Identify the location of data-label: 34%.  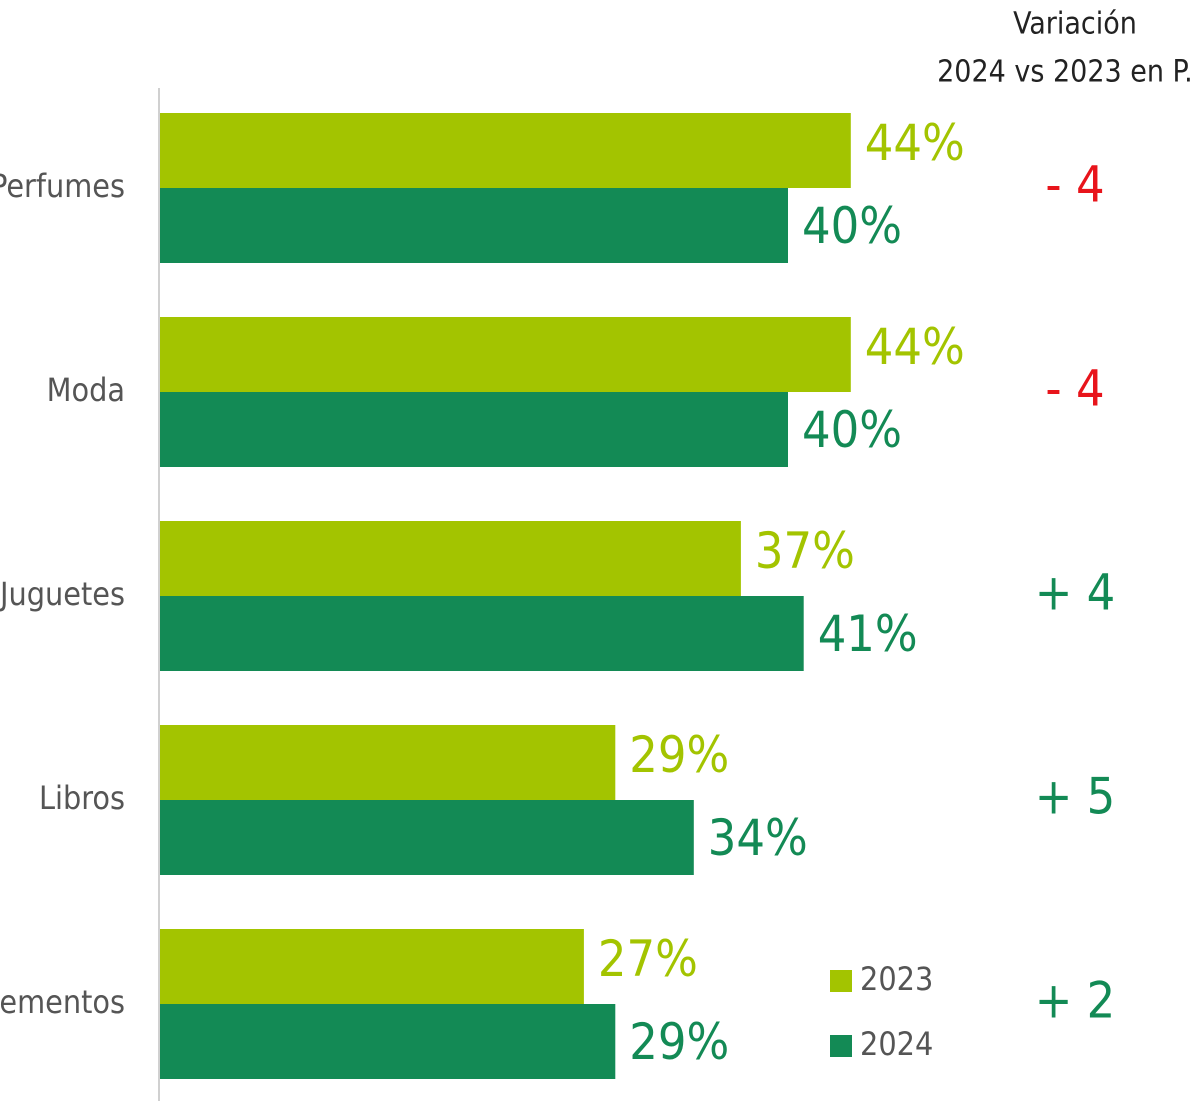
(758, 838).